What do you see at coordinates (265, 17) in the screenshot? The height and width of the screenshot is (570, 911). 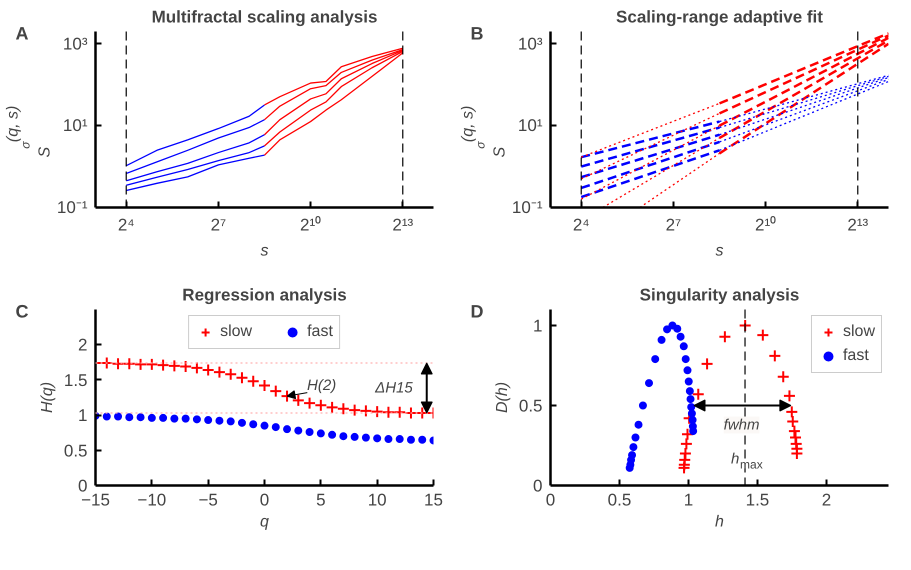 I see `chart-title: Multifractal scaling analysis` at bounding box center [265, 17].